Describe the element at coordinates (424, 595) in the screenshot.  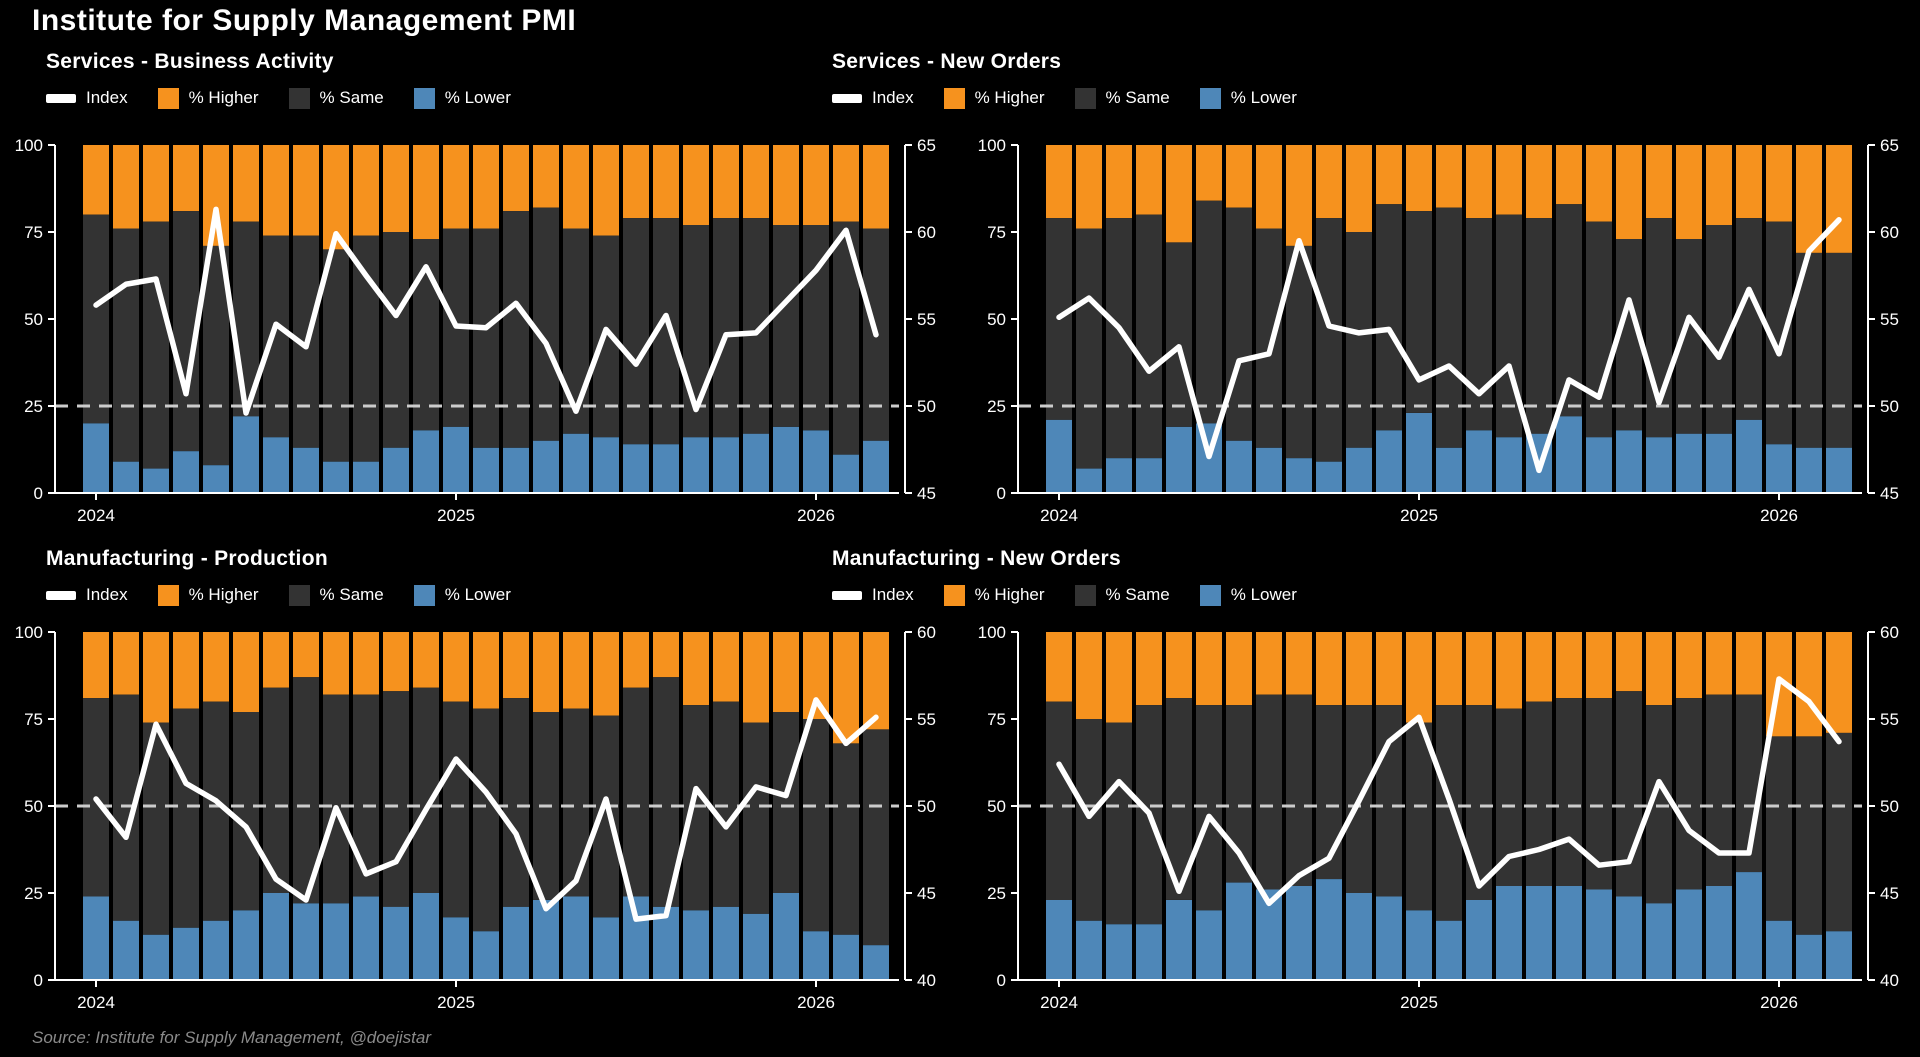
I see `lower-swatch-icon` at that location.